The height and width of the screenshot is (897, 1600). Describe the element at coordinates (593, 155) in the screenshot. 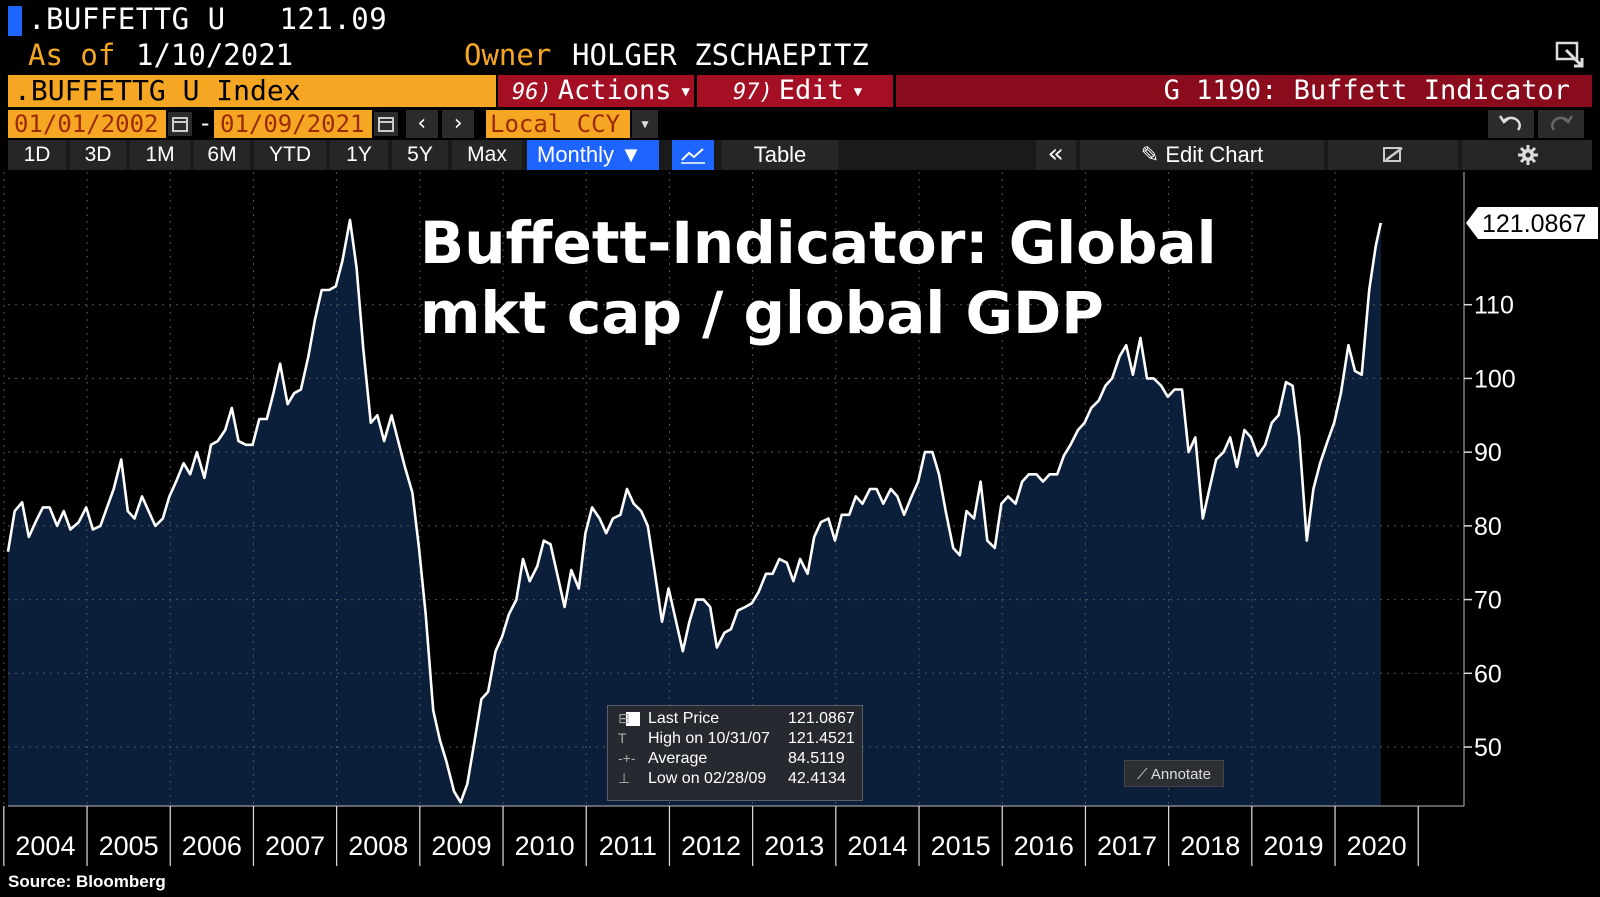

I see `periodicity-select: Monthly ▼` at that location.